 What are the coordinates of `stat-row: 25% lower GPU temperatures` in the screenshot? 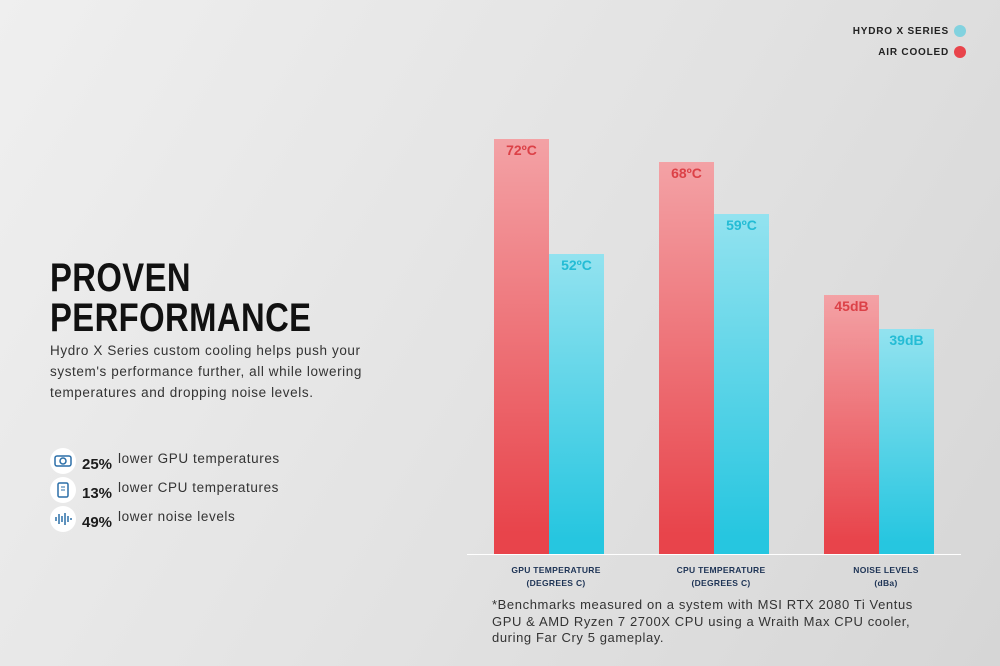 It's located at (165, 461).